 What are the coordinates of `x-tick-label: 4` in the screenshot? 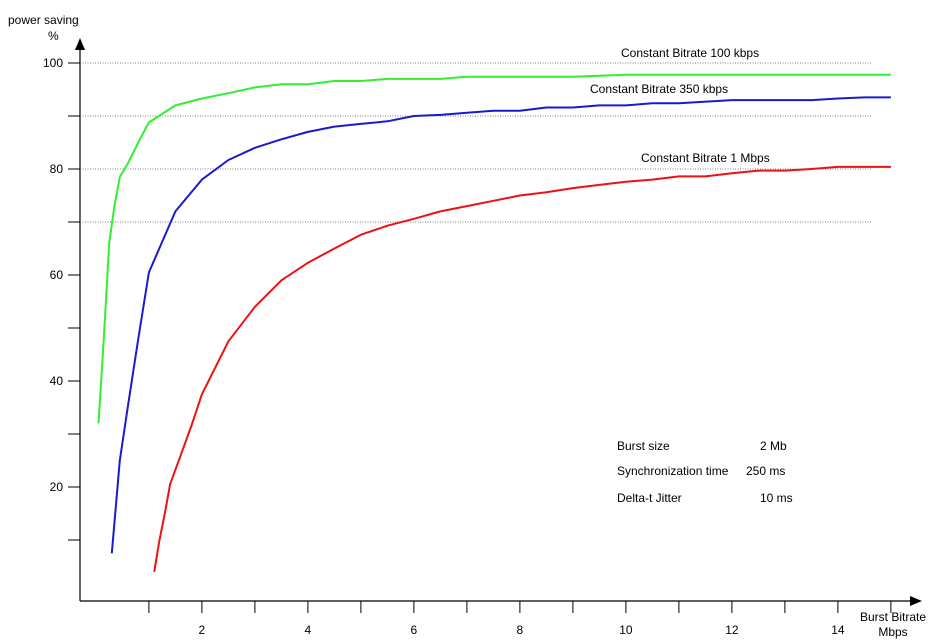 It's located at (308, 630).